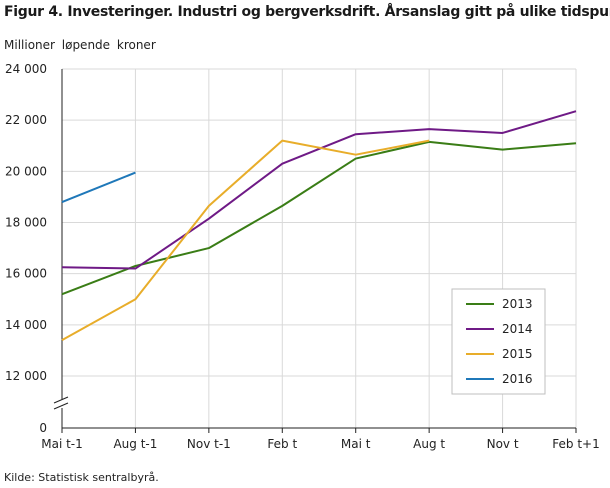 Image resolution: width=610 pixels, height=488 pixels. I want to click on axis-break-gap, so click(62, 404).